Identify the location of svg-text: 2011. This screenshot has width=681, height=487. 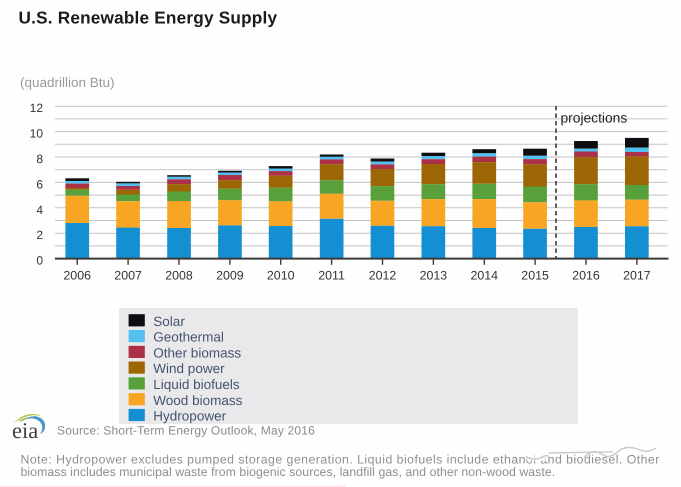
(331, 276).